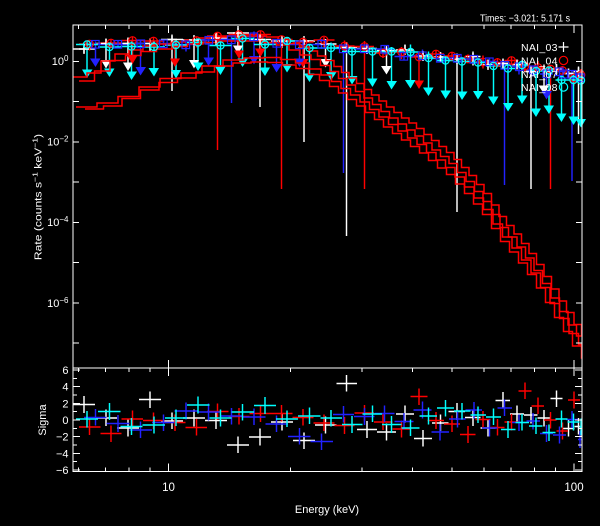  I want to click on svg-text: 100, so click(573, 488).